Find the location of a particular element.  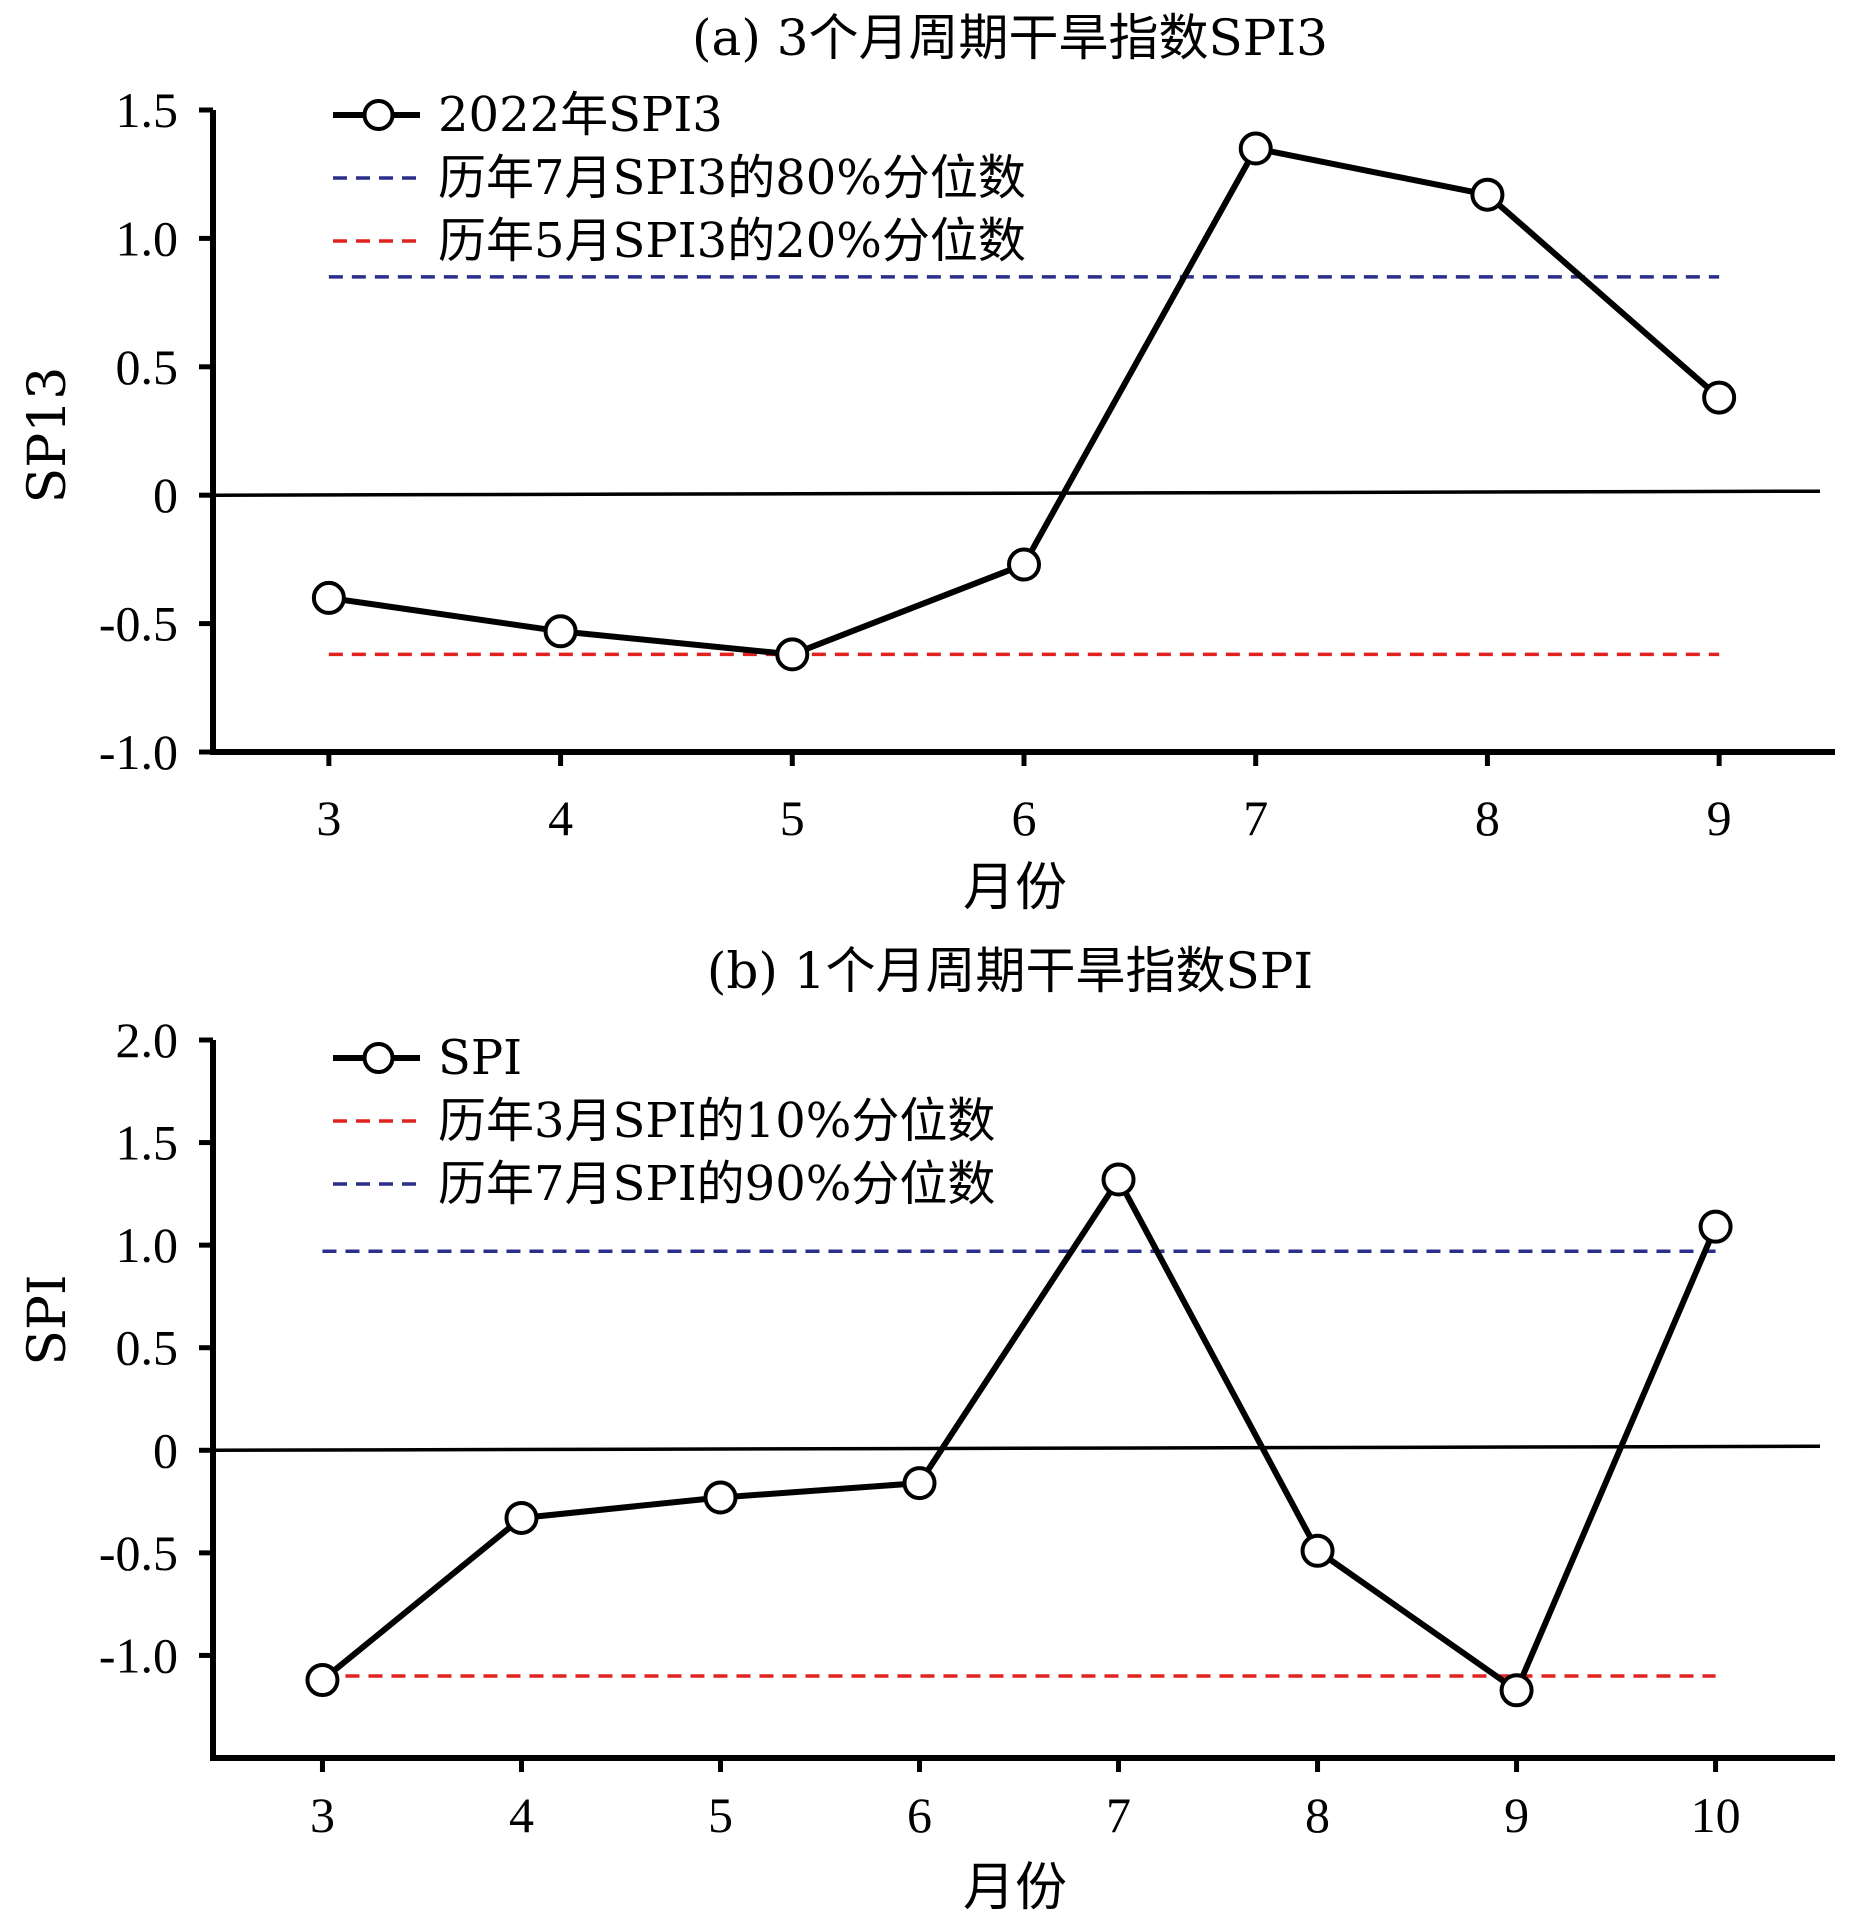

chart-title-b: (b) 1个月周期干旱指数SPI is located at coordinates (1010, 971).